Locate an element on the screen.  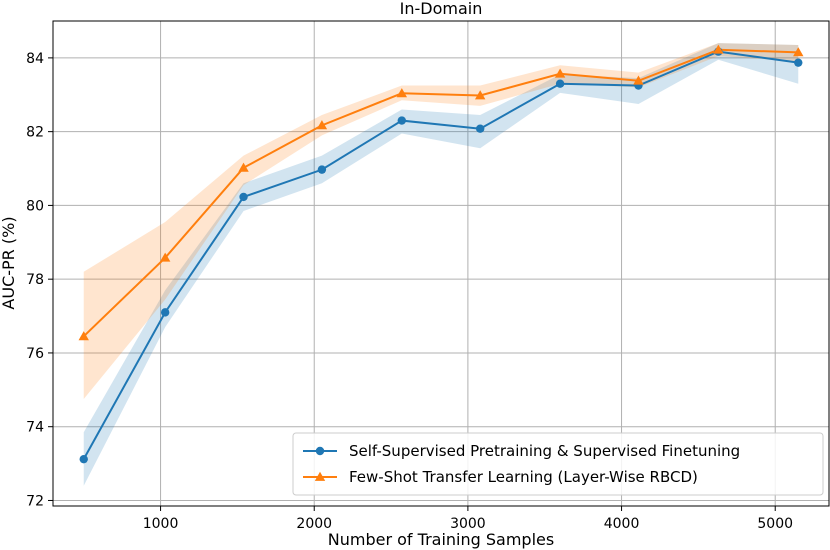
y-axis-ticks: 72 74 76 78 80 82 84 is located at coordinates (39, 280).